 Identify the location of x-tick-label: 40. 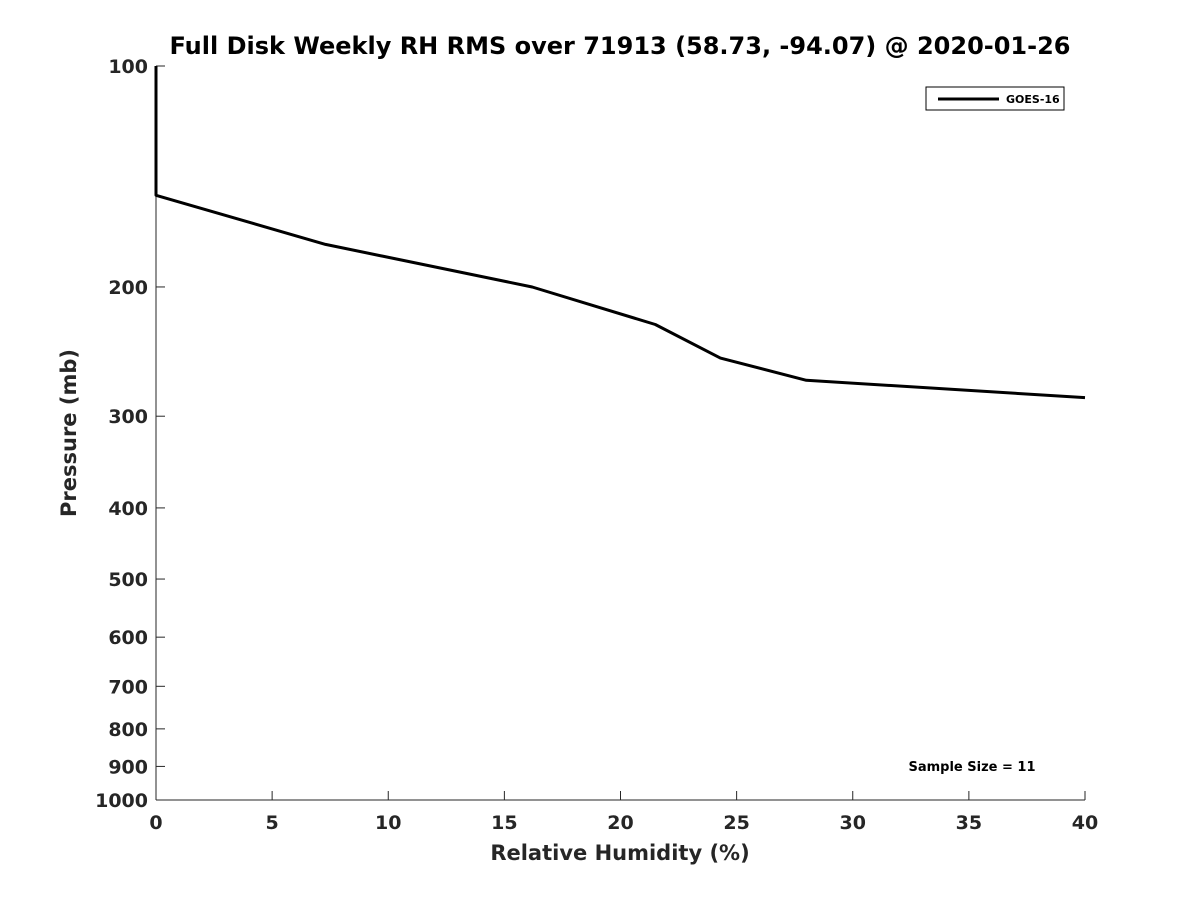
(1085, 823).